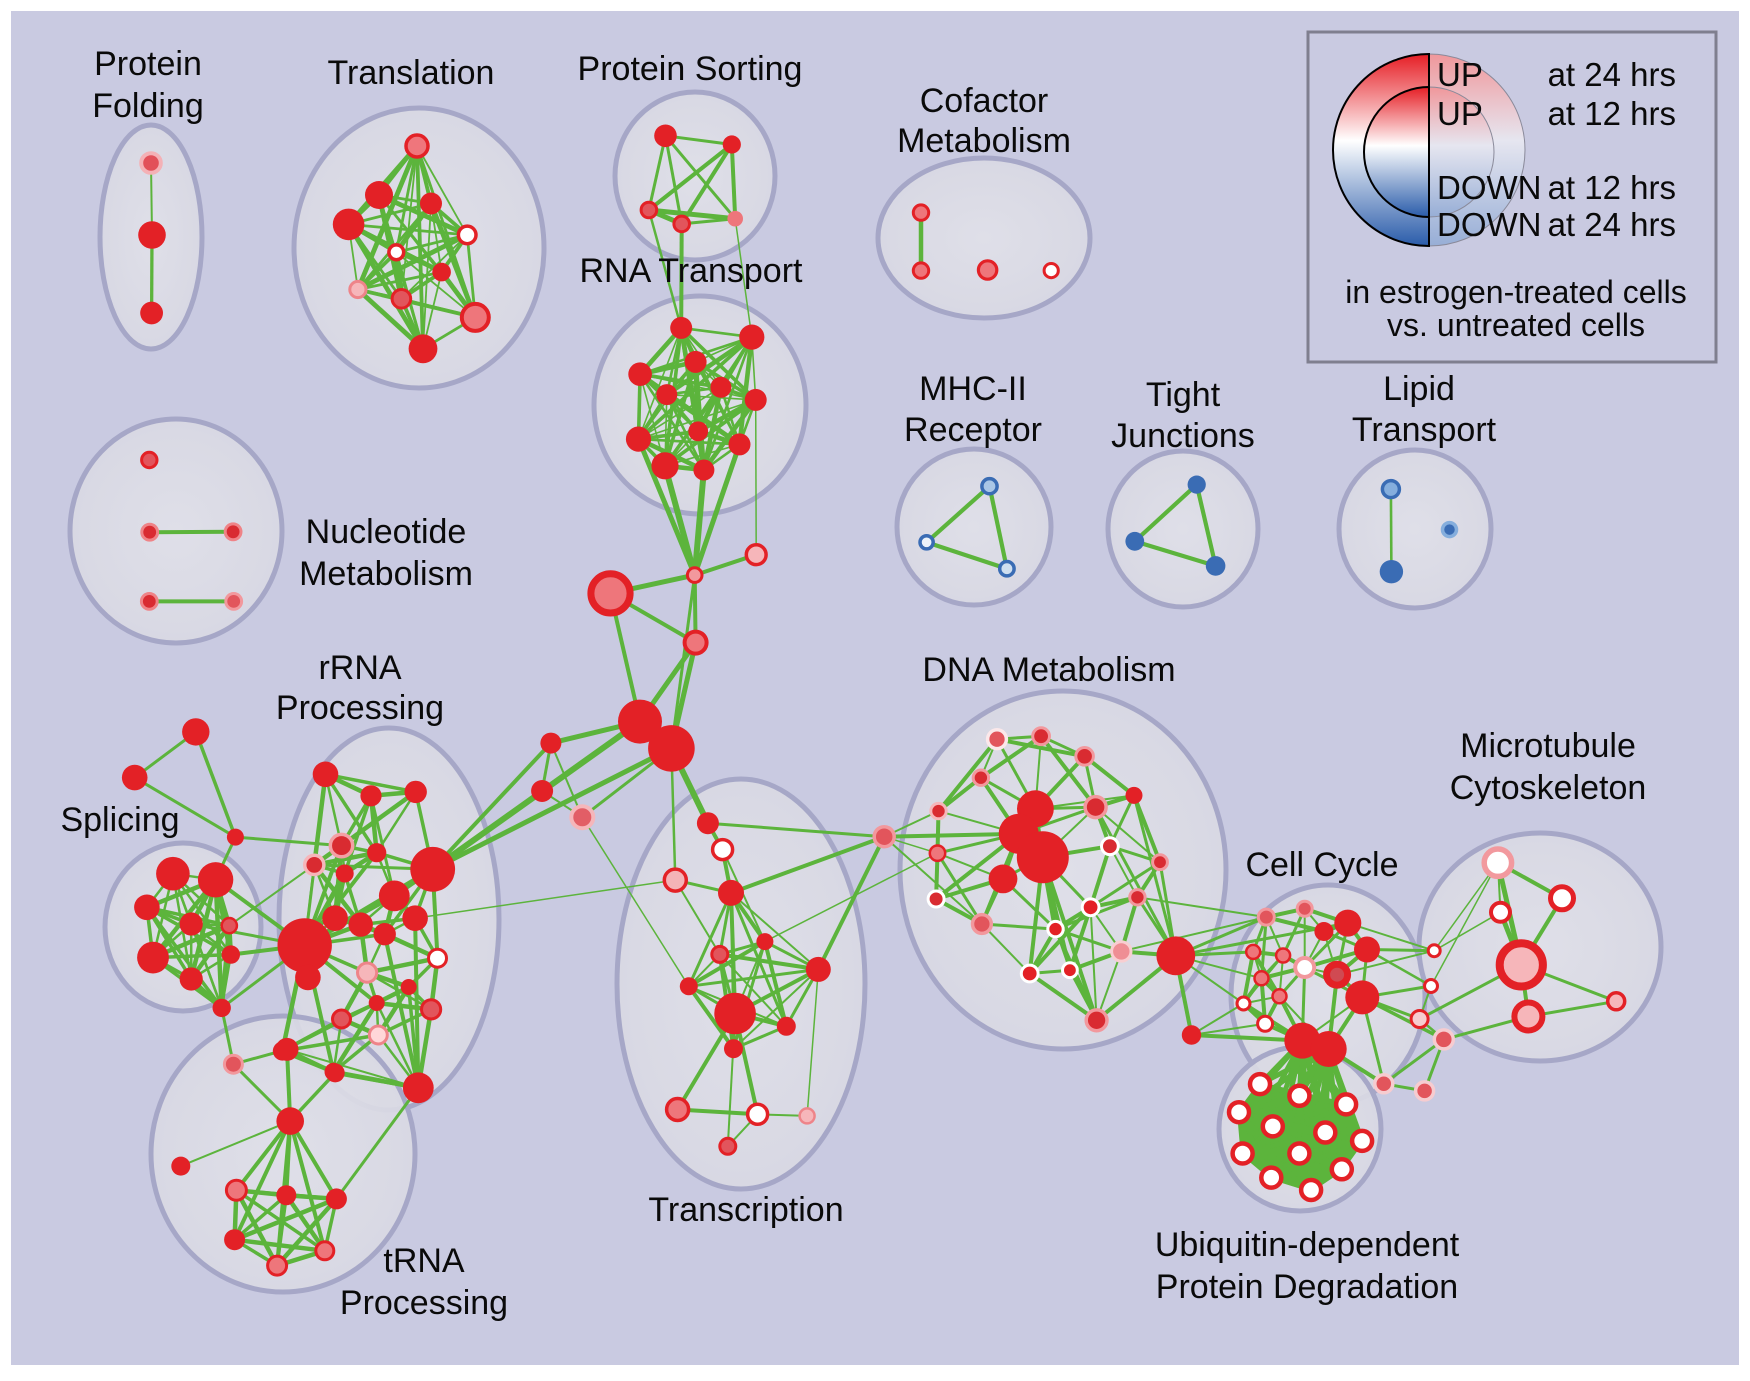  Describe the element at coordinates (119, 820) in the screenshot. I see `svg-text: Splicing` at that location.